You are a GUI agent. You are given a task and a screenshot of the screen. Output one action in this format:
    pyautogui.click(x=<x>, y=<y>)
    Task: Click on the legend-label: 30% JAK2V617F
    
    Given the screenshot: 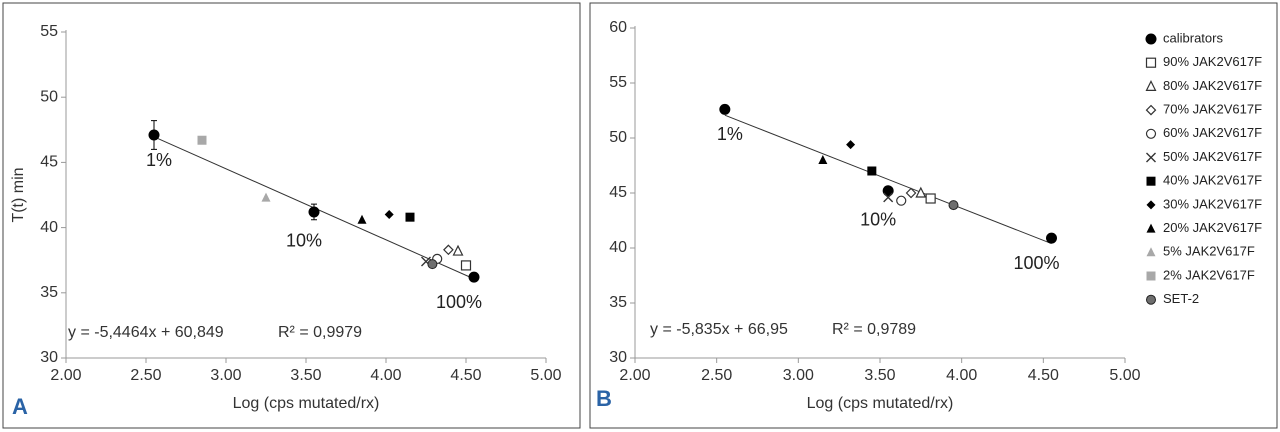 What is the action you would take?
    pyautogui.click(x=1212, y=203)
    